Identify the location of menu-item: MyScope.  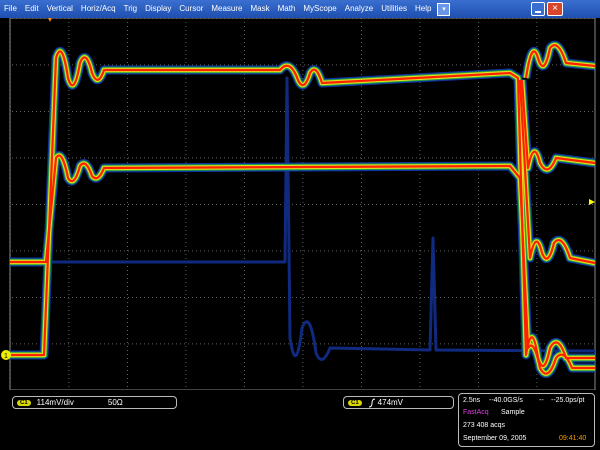
(320, 8).